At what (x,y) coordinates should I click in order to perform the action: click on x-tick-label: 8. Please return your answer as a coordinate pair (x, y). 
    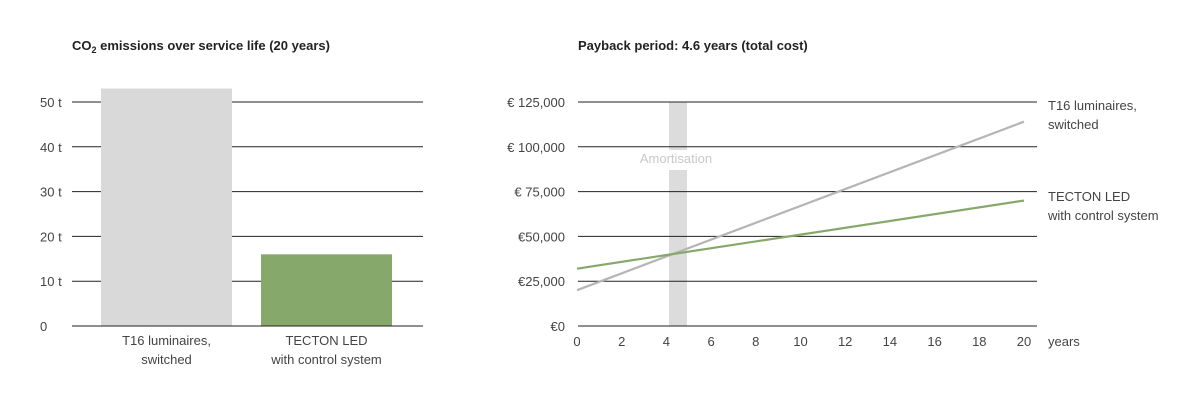
    Looking at the image, I should click on (755, 341).